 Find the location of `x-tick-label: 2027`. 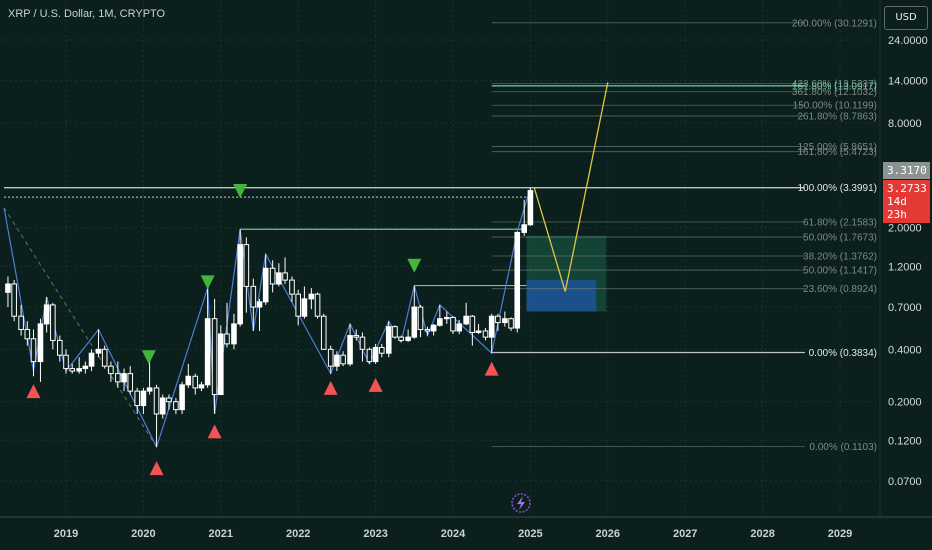

x-tick-label: 2027 is located at coordinates (685, 534).